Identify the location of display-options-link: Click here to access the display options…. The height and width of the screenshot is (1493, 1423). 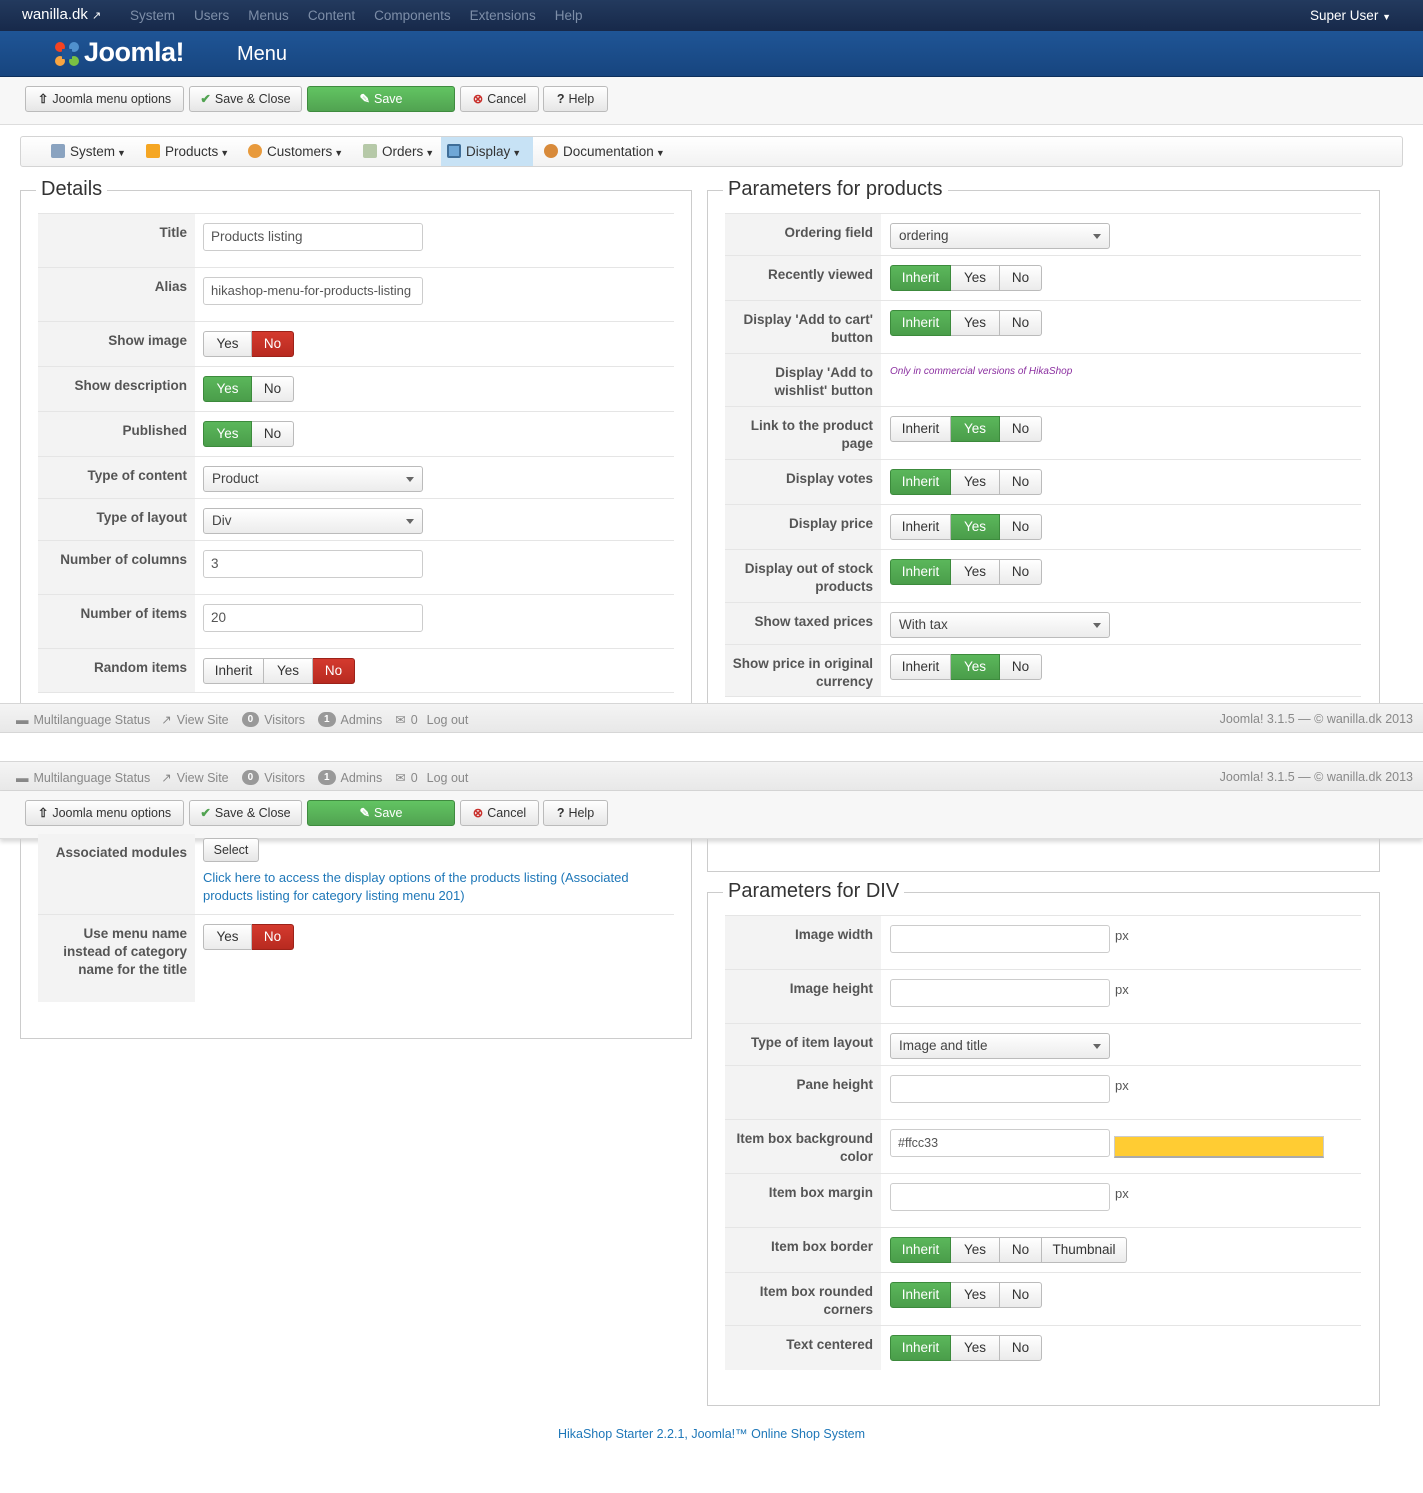
(416, 886).